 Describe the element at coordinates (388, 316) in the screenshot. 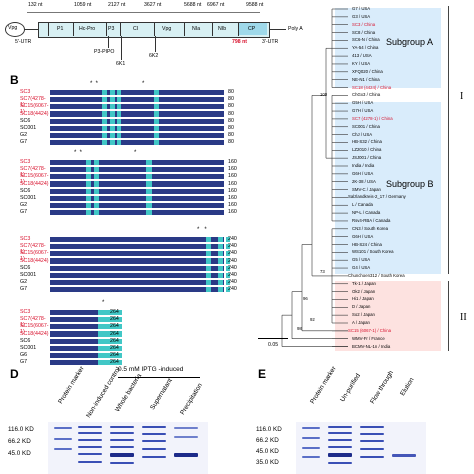

I see `clade-ii-box` at that location.